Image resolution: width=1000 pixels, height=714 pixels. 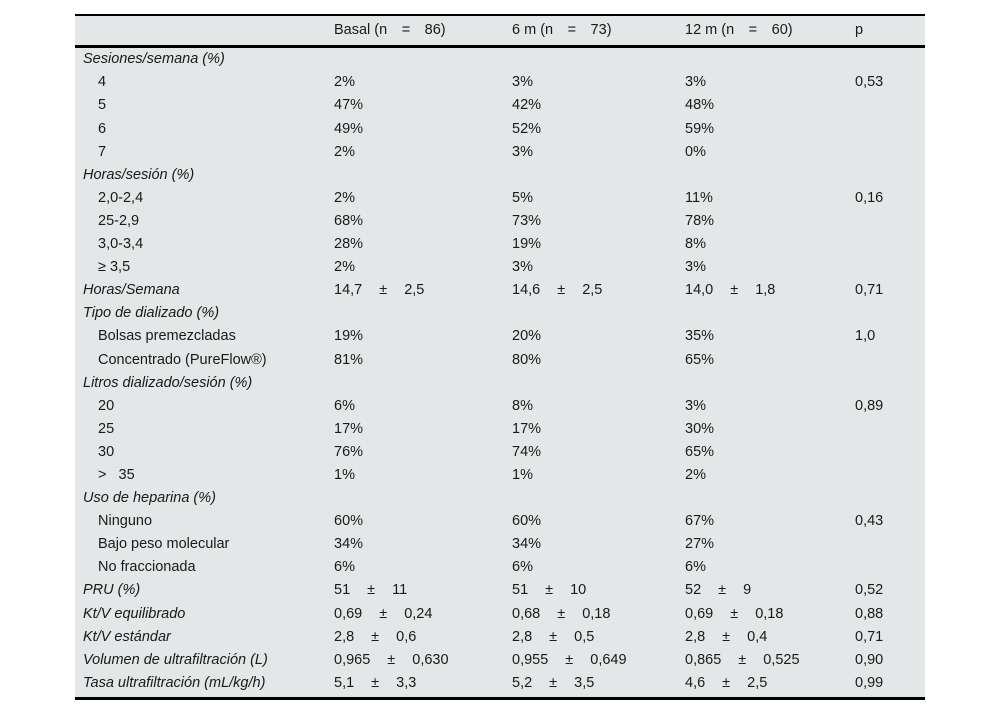 What do you see at coordinates (500, 313) in the screenshot?
I see `table-row: Tipo de dializado (%)` at bounding box center [500, 313].